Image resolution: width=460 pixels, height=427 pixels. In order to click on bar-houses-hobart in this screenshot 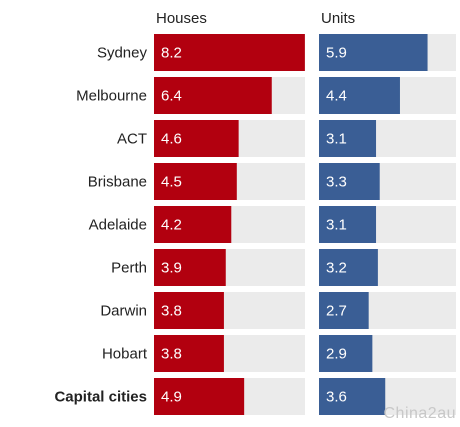, I will do `click(189, 353)`.